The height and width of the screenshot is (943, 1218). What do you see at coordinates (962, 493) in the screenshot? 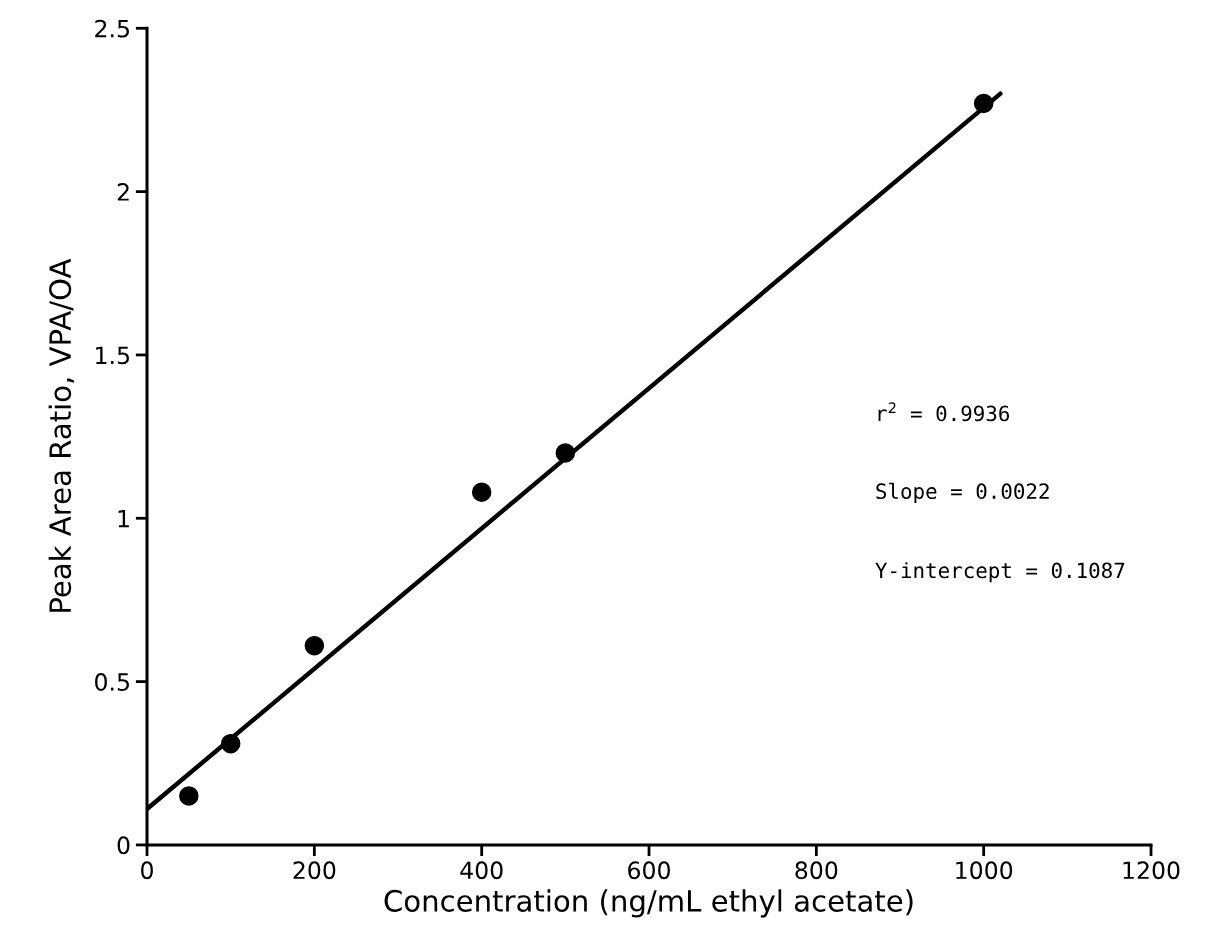
I see `annotation: Slope = 0.0022` at bounding box center [962, 493].